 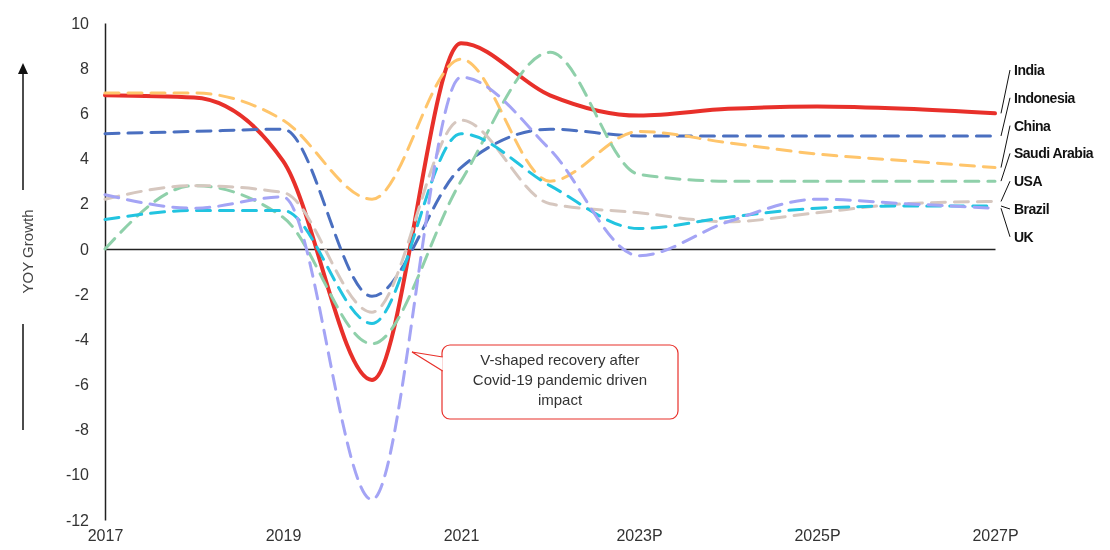 I want to click on y-axis-title: YOY Growth, so click(x=28, y=251).